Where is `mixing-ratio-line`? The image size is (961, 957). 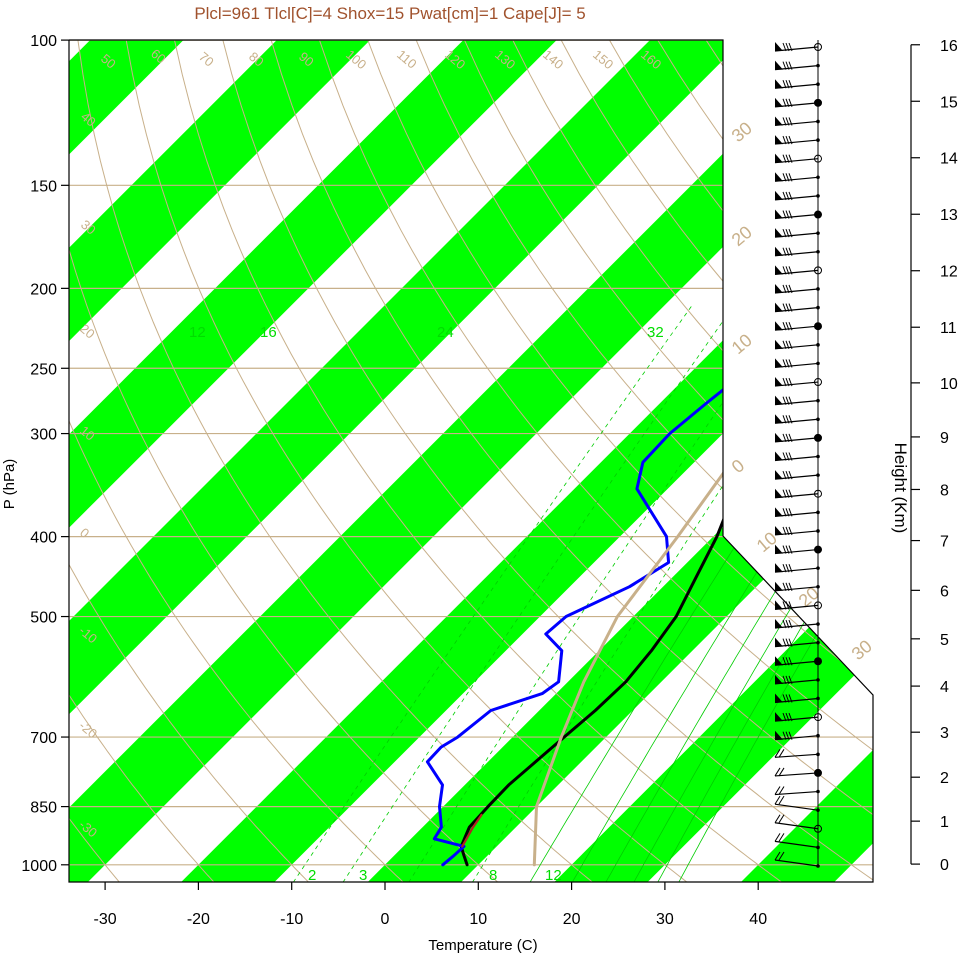
mixing-ratio-line is located at coordinates (765, 593).